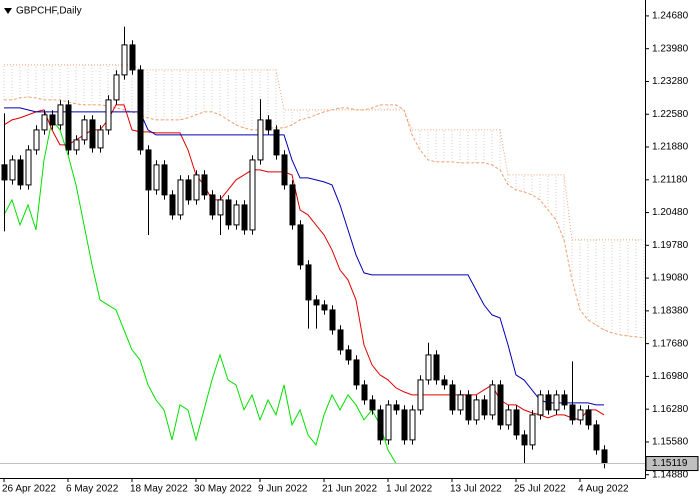 The width and height of the screenshot is (700, 500). What do you see at coordinates (349, 489) in the screenshot?
I see `x-tick-label: 21 Jun 2022` at bounding box center [349, 489].